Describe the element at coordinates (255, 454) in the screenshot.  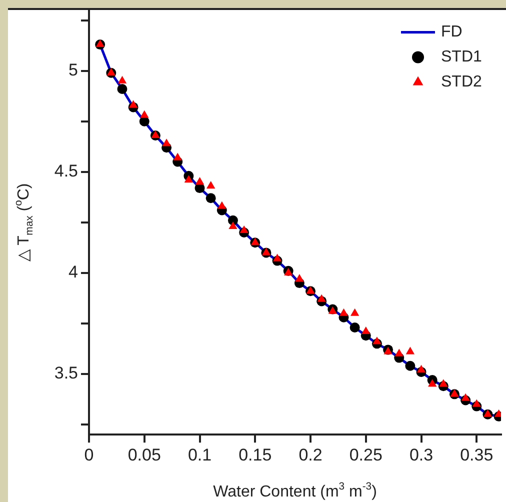
I see `x-tick-label: 0.15` at that location.